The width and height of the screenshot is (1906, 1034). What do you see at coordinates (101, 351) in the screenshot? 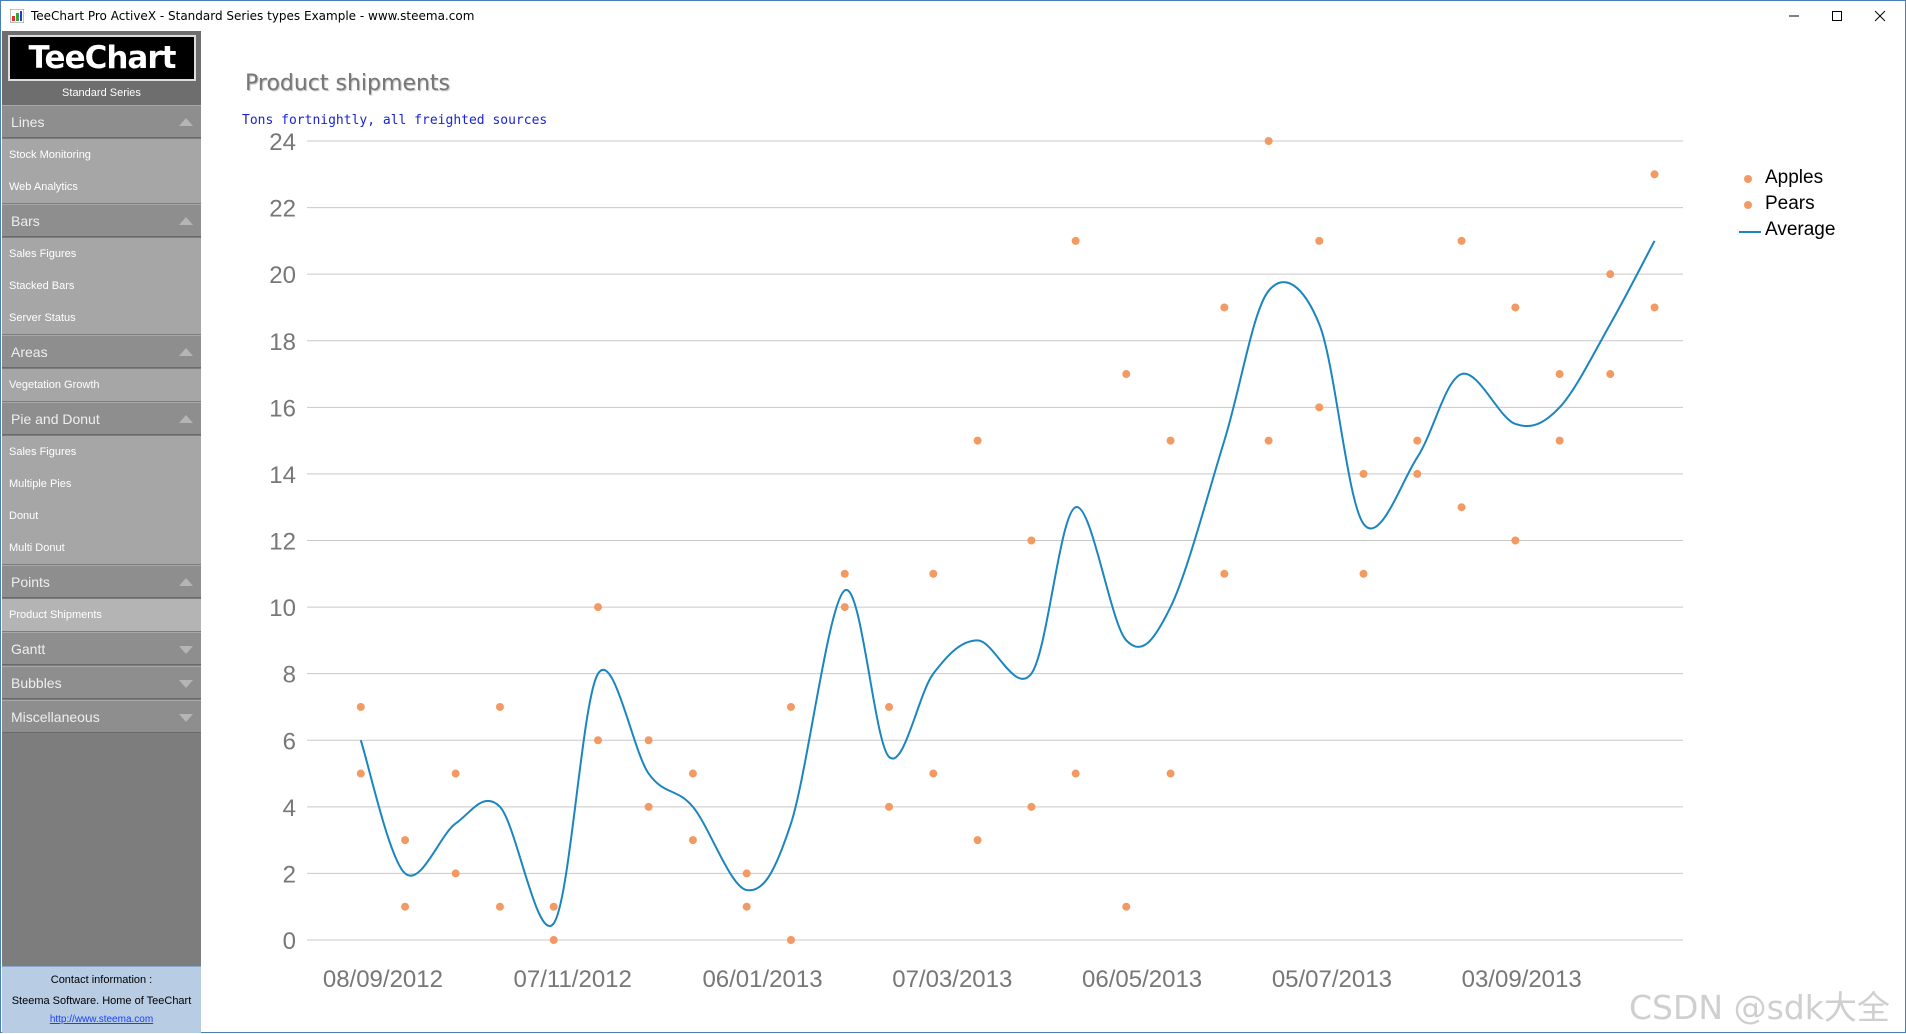
I see `sidebar-section-areas: Areas` at bounding box center [101, 351].